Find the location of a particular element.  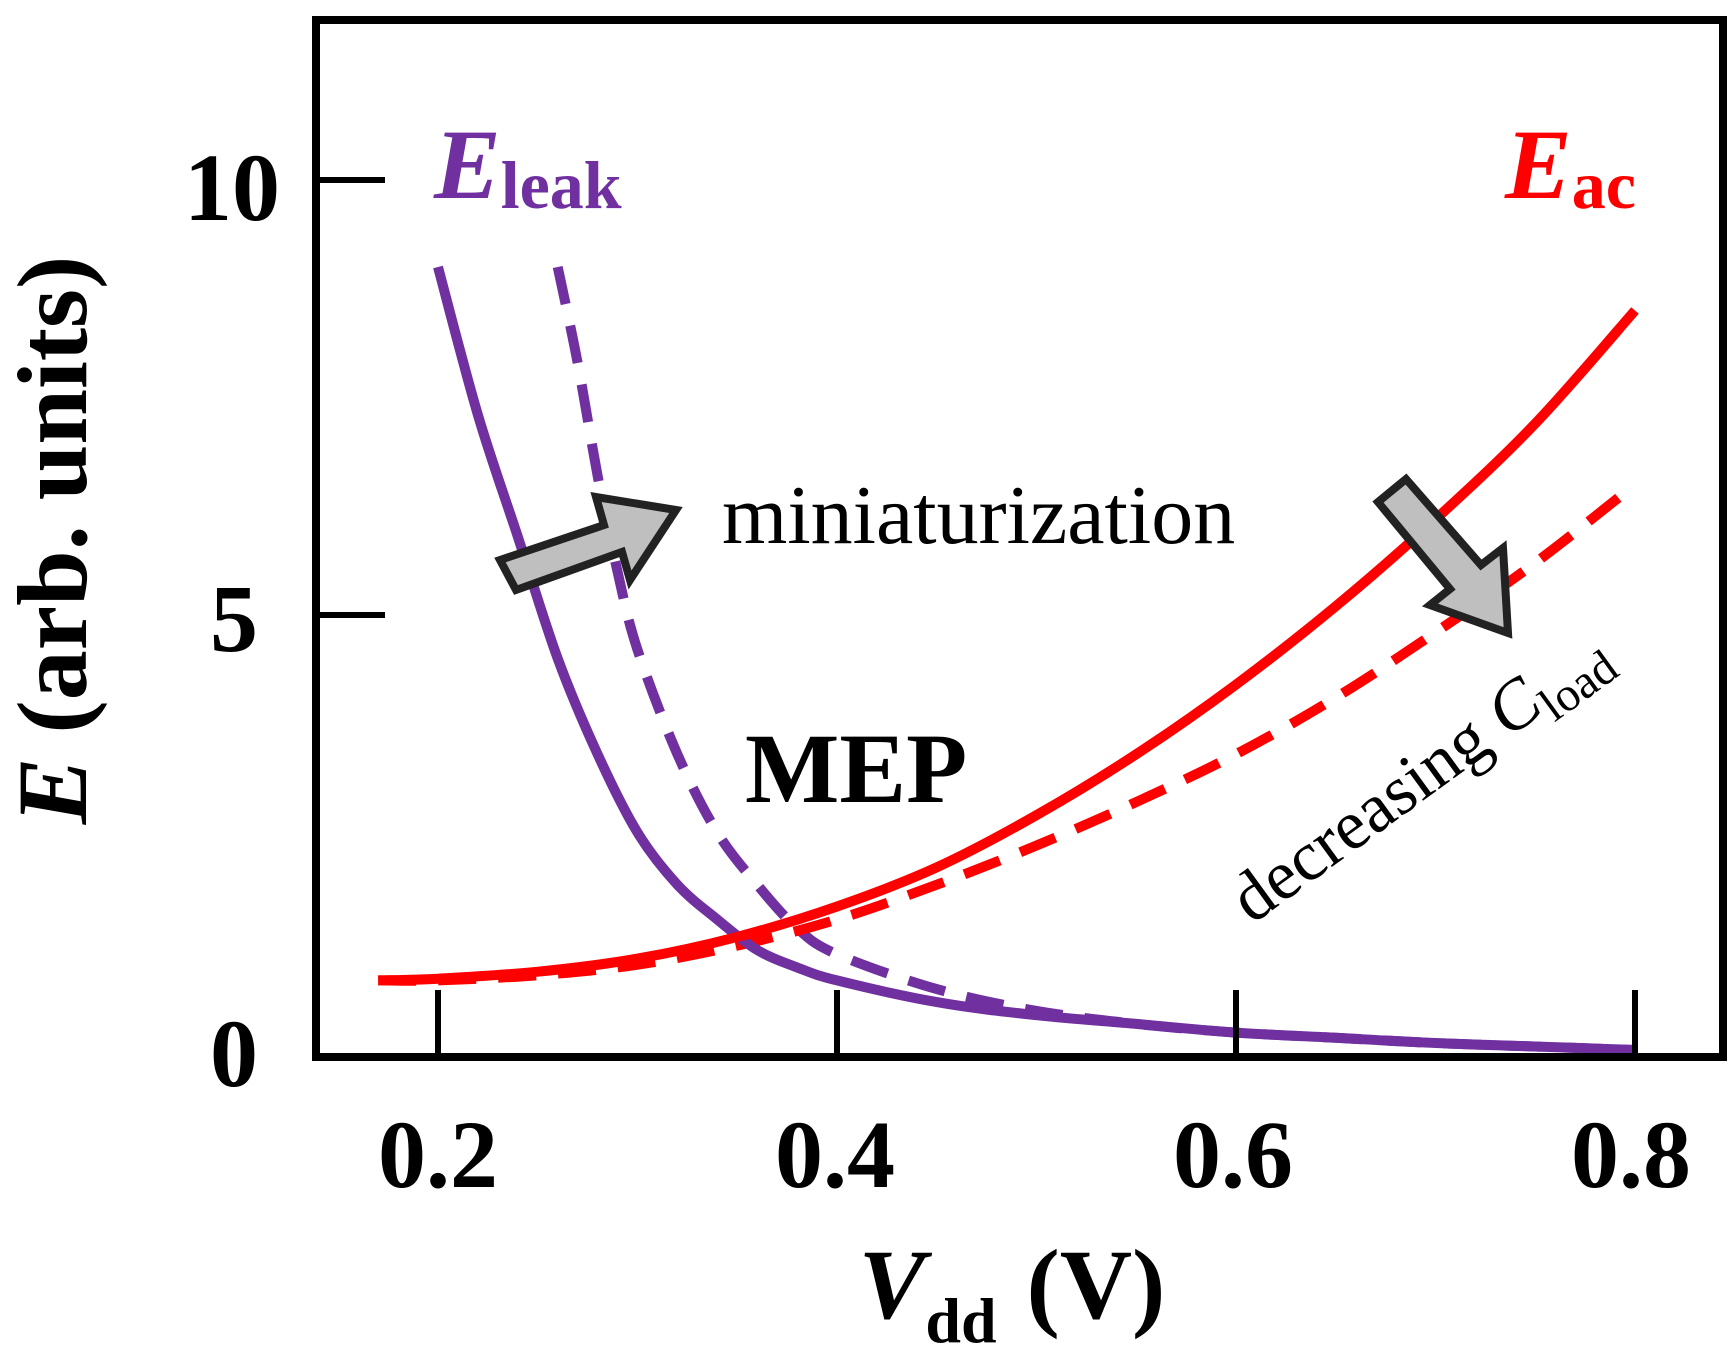

x-tick-label-0.6: 0.6 is located at coordinates (1233, 1154).